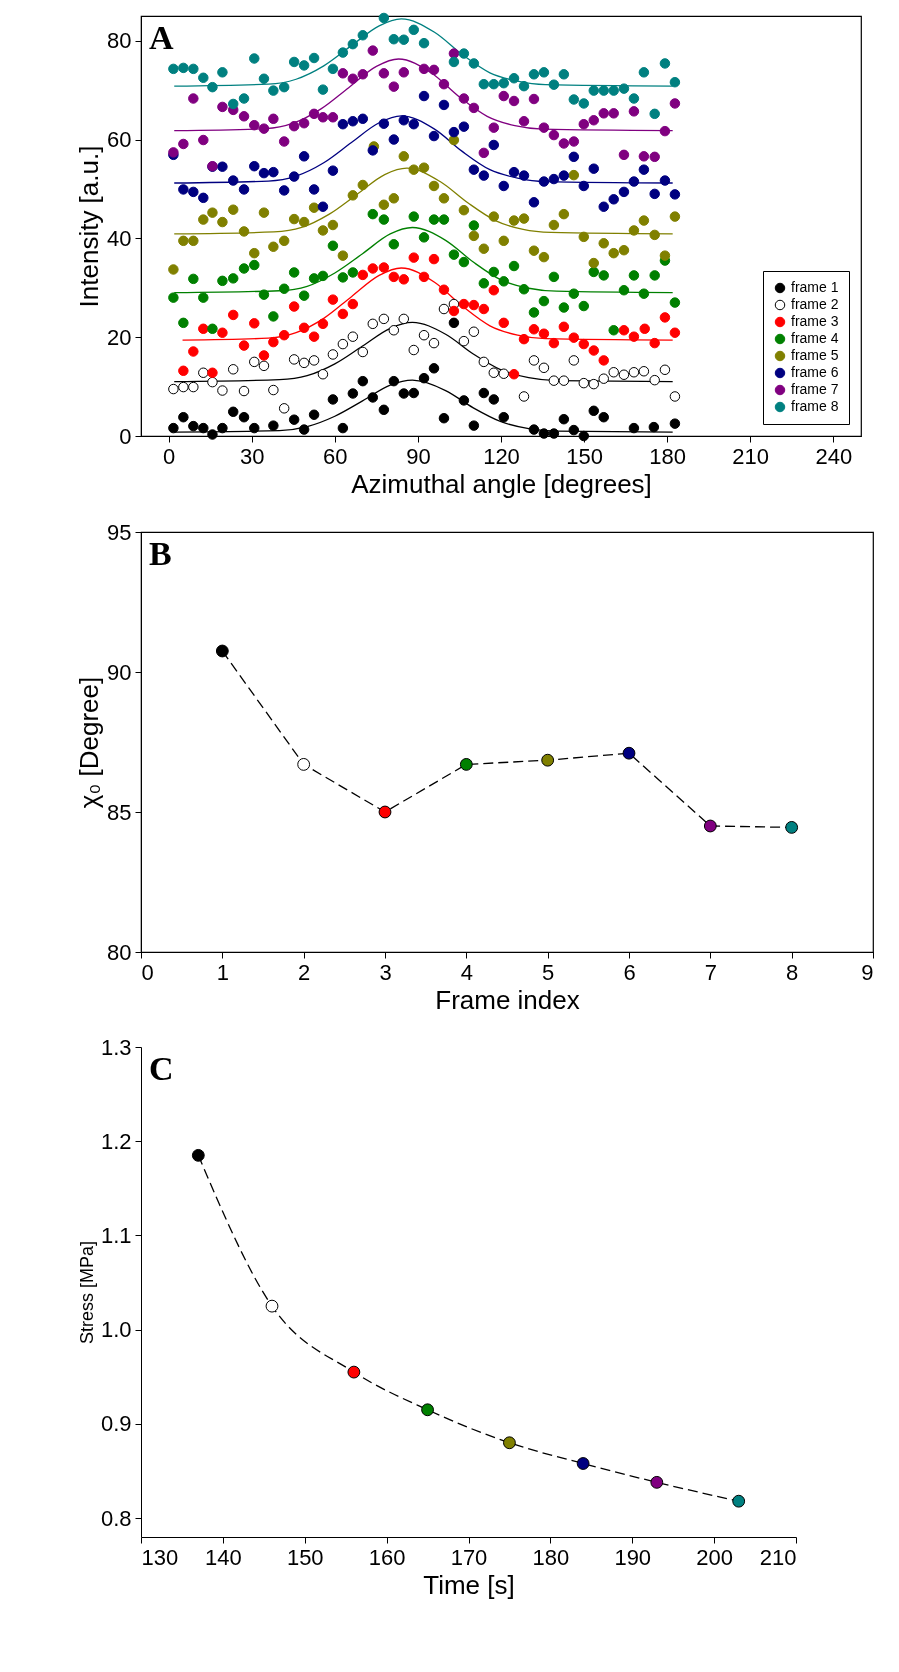 The image size is (899, 1672). I want to click on y-tick-label: 0.8, so click(116, 1518).